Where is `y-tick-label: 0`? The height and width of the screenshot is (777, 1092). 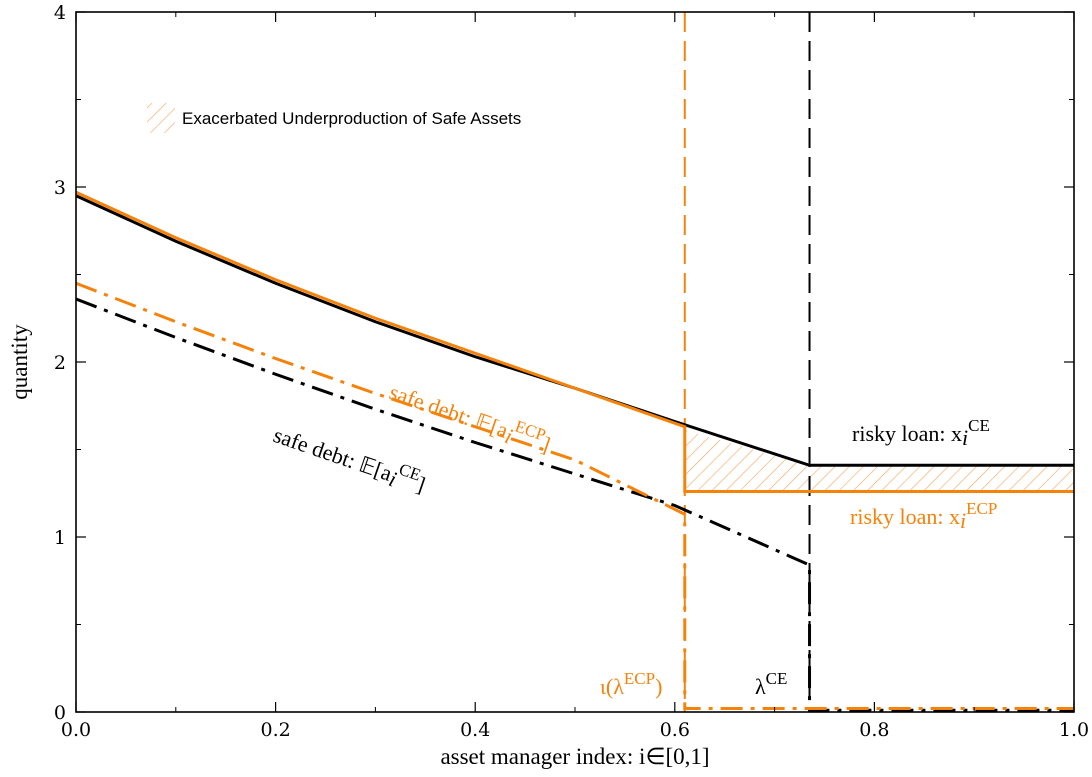
y-tick-label: 0 is located at coordinates (60, 713).